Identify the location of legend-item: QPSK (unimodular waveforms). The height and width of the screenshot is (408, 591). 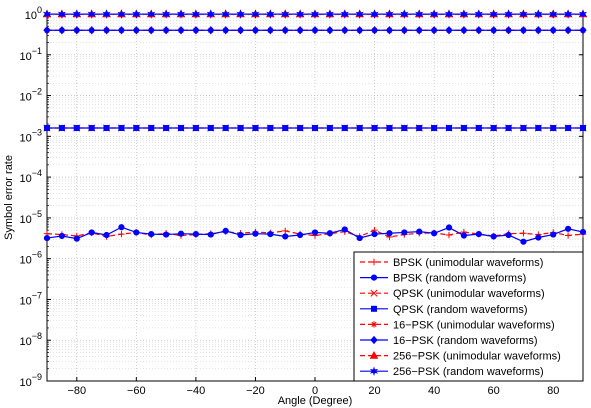
(452, 294).